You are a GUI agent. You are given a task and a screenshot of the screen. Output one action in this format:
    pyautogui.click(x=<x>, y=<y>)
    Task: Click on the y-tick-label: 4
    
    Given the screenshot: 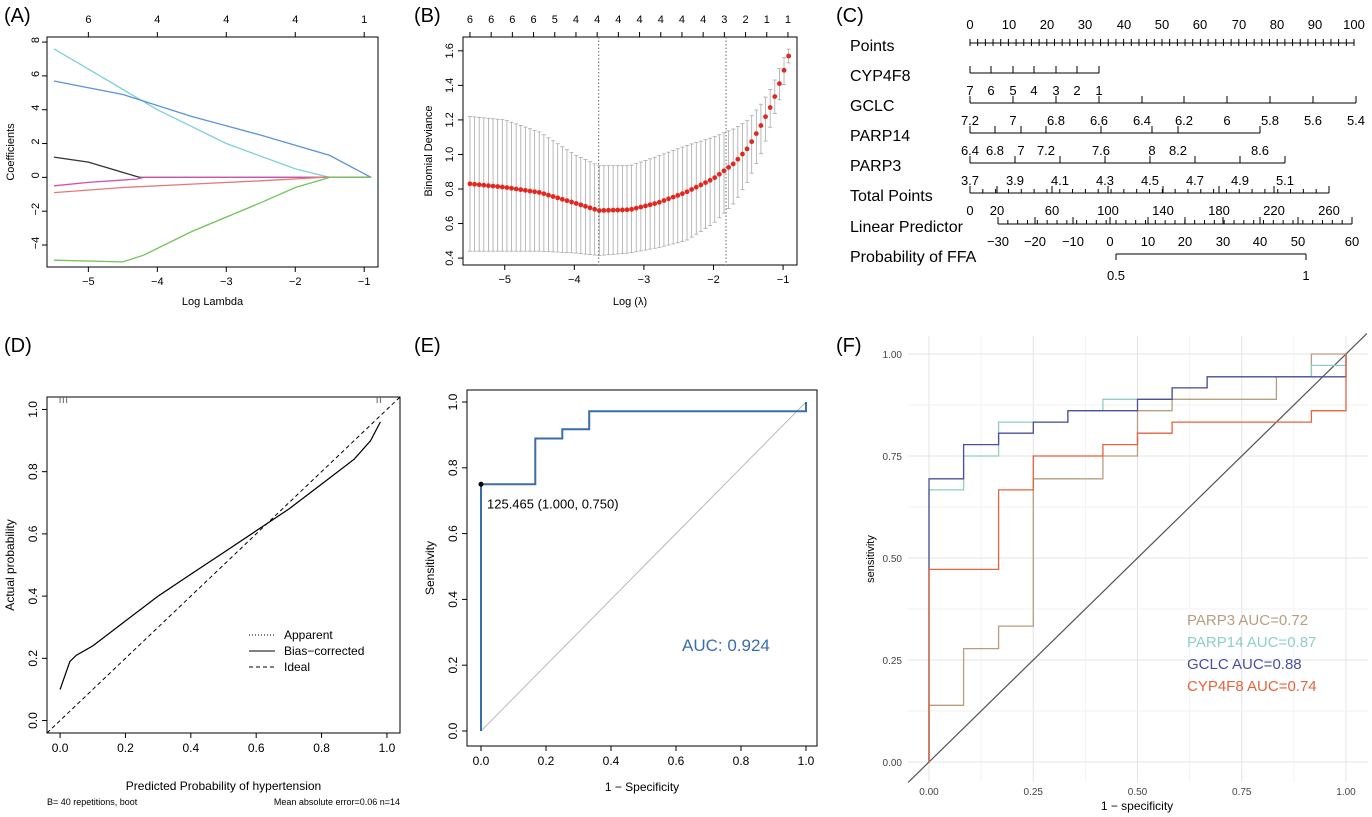 What is the action you would take?
    pyautogui.click(x=36, y=108)
    